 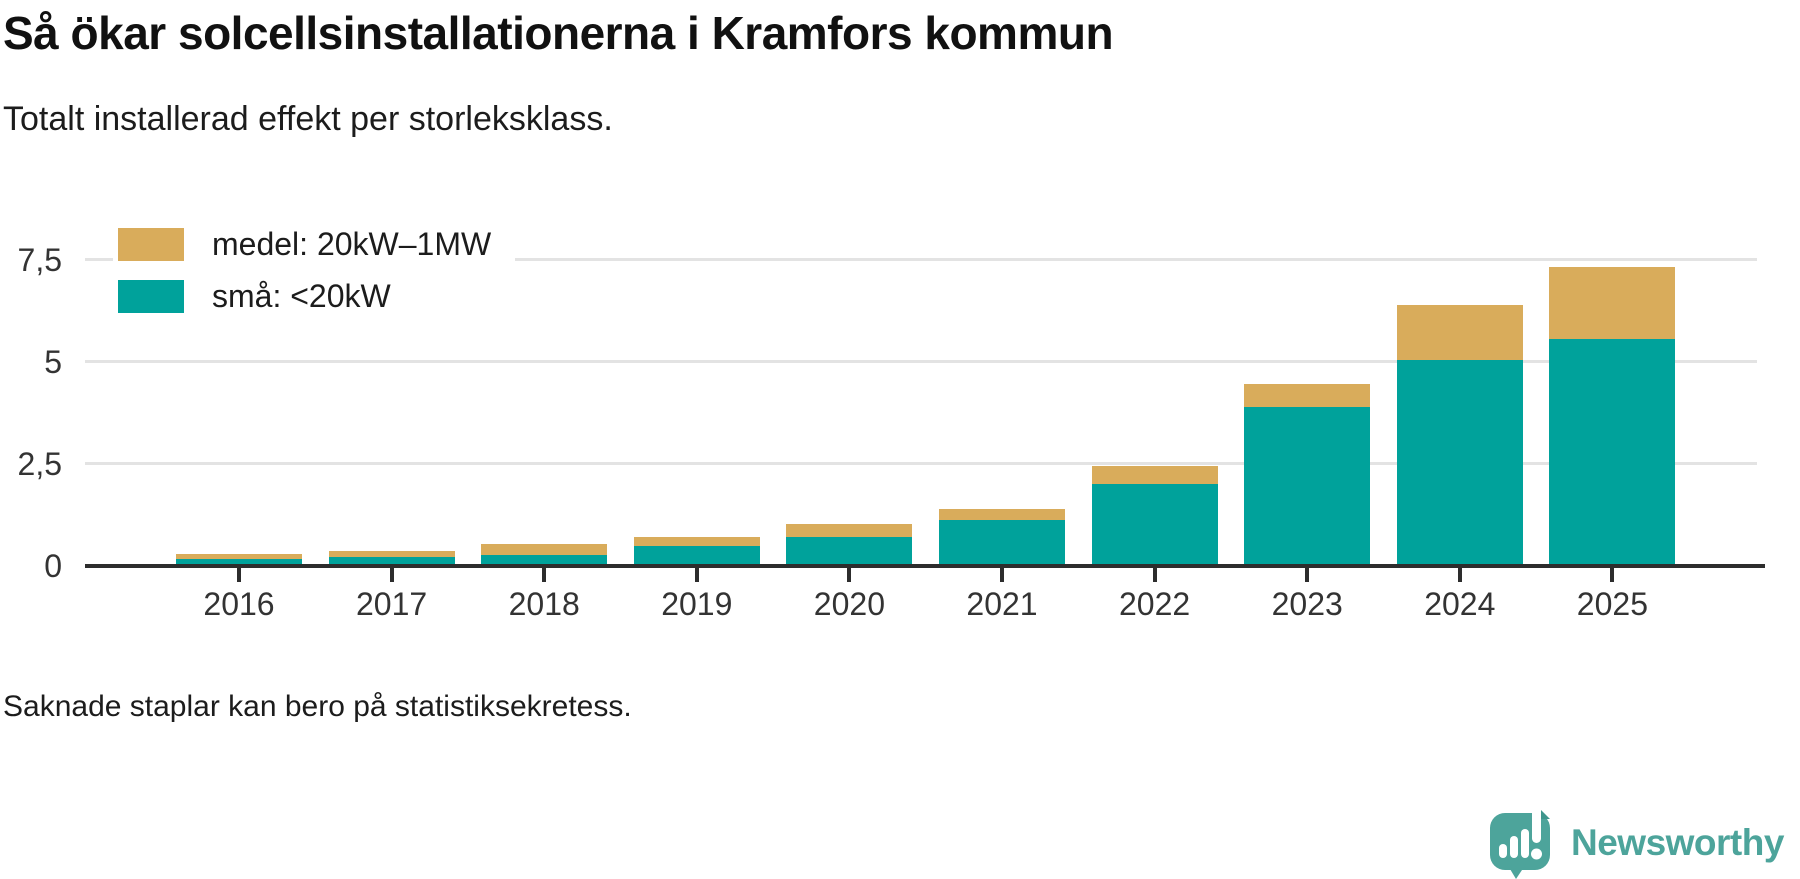 I want to click on stacked-bar-2019, so click(x=696, y=551).